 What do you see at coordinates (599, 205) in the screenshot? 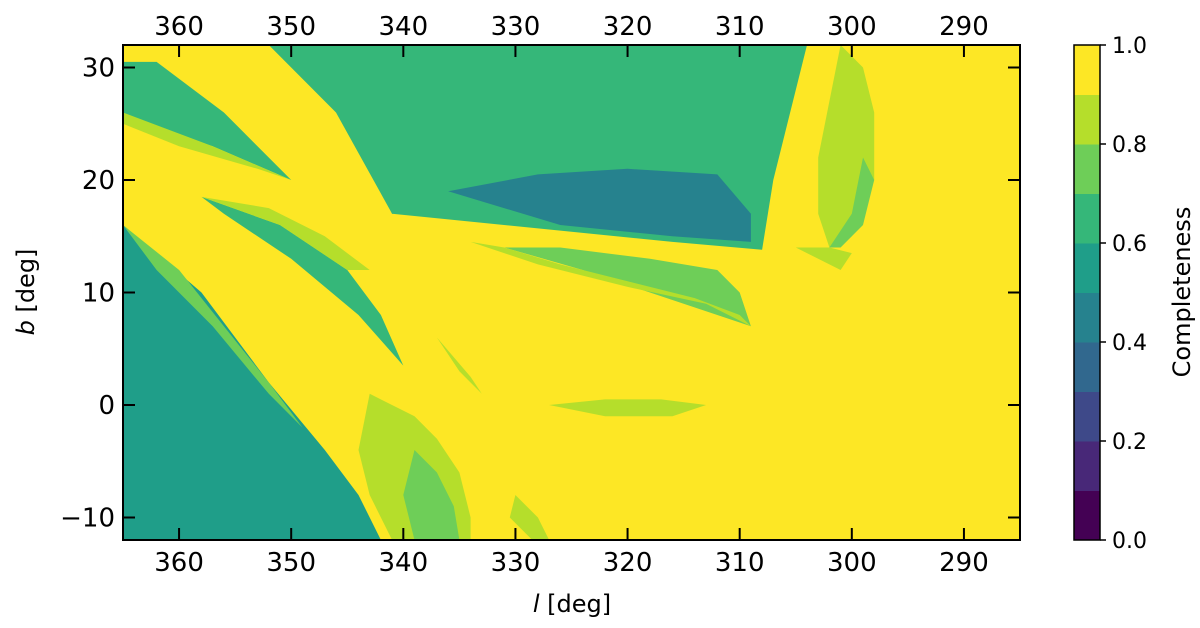
I see `region-upper-central-deep` at bounding box center [599, 205].